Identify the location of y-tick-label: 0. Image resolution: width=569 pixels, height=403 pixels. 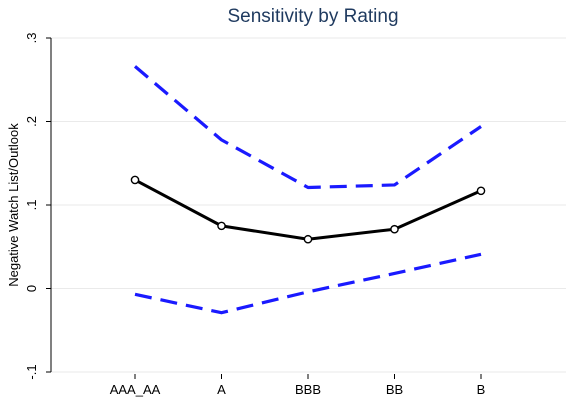
(31, 288).